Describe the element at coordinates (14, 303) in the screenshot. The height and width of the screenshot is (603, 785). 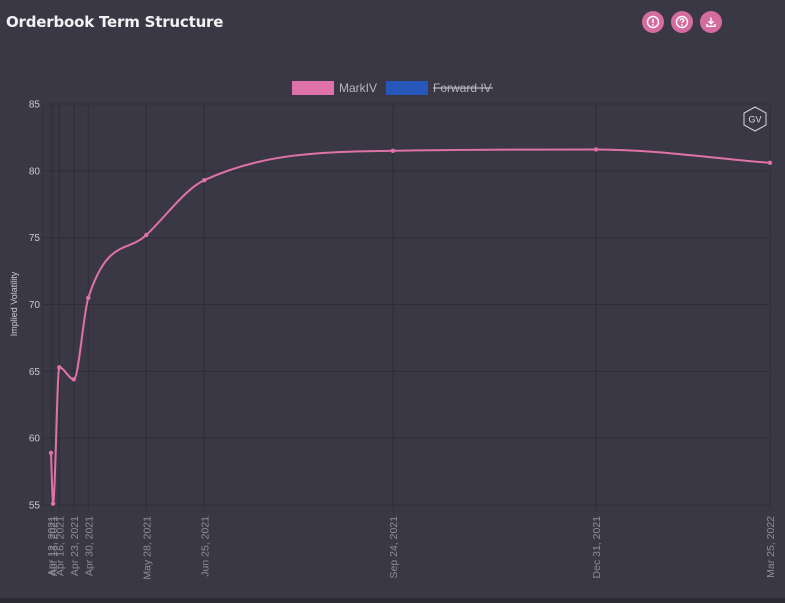
I see `y-axis-label: Implied Volatility` at that location.